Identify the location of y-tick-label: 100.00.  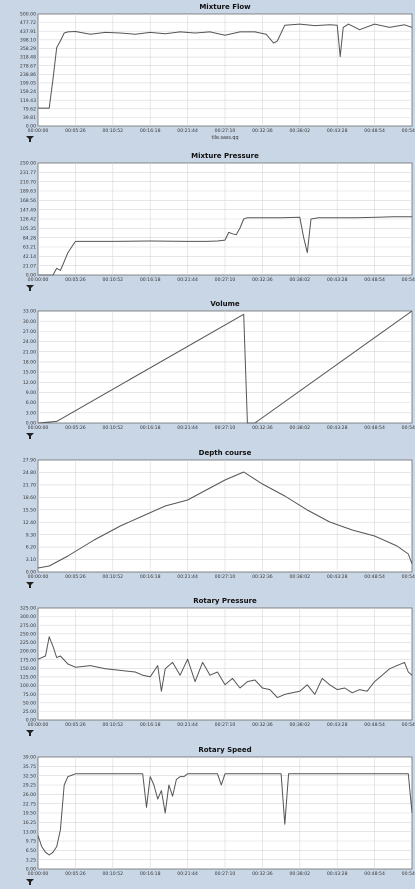
(28, 686).